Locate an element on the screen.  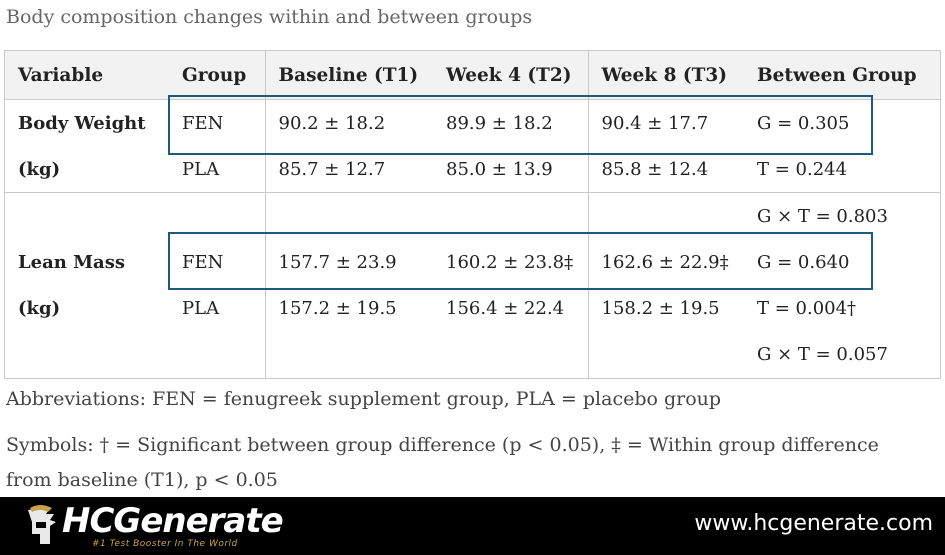
header-week4: Week 4 (T2) is located at coordinates (511, 75).